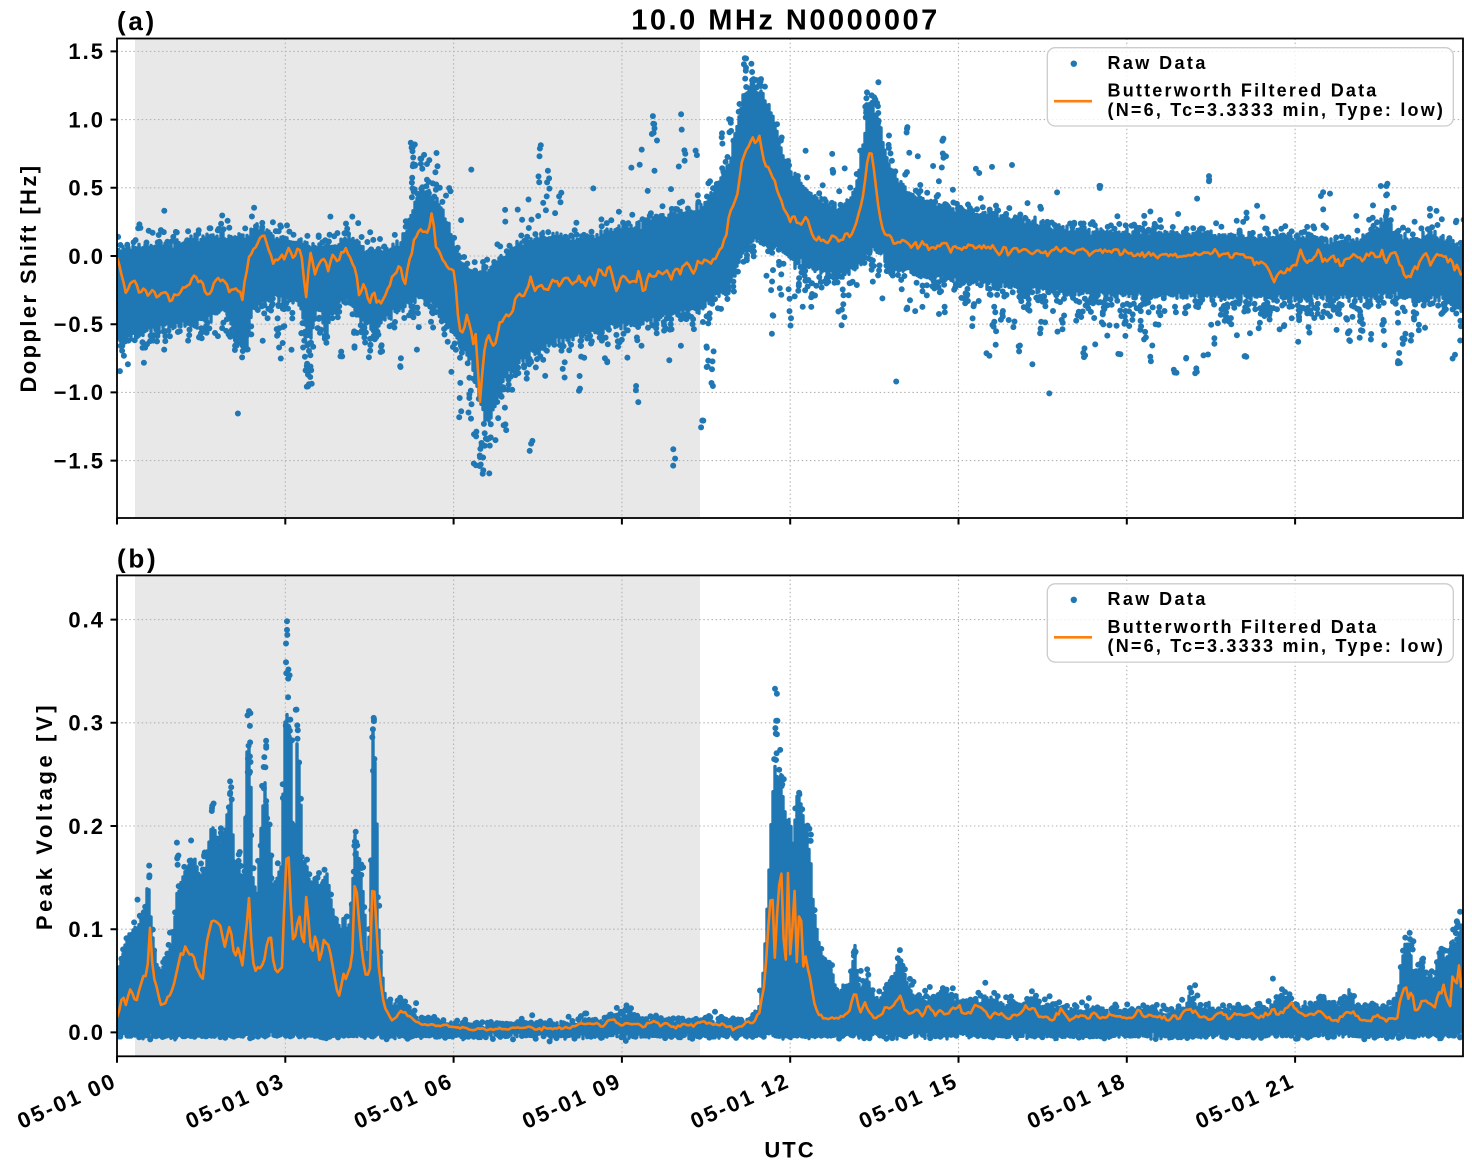 This screenshot has height=1172, width=1472. I want to click on svg-text: −0.5, so click(79, 324).